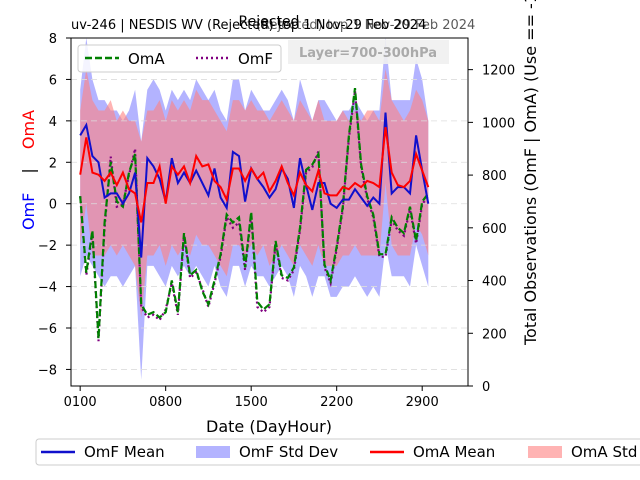  What do you see at coordinates (498, 123) in the screenshot?
I see `y-right-tick-label: 1000` at bounding box center [498, 123].